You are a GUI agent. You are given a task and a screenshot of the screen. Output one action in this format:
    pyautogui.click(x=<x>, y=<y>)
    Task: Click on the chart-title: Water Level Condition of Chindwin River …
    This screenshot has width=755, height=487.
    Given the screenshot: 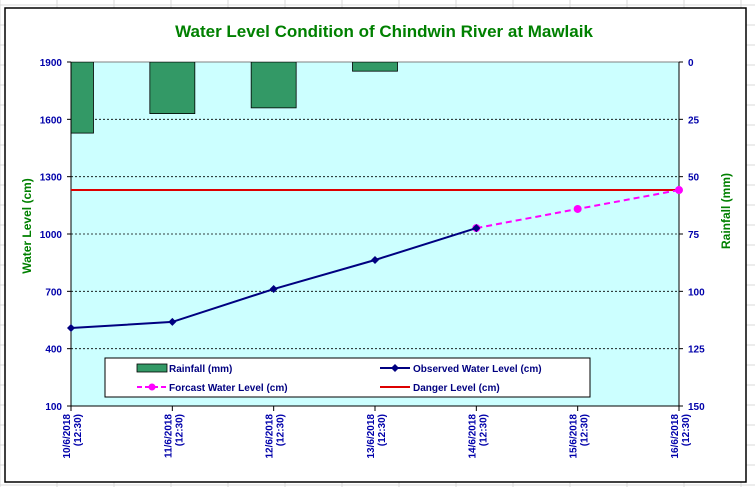 What is the action you would take?
    pyautogui.click(x=384, y=31)
    